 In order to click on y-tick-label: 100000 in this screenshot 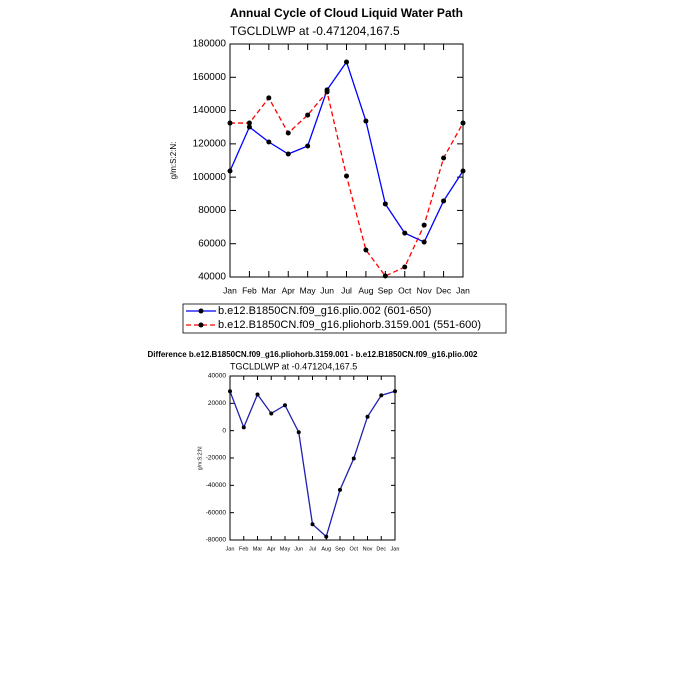, I will do `click(210, 177)`.